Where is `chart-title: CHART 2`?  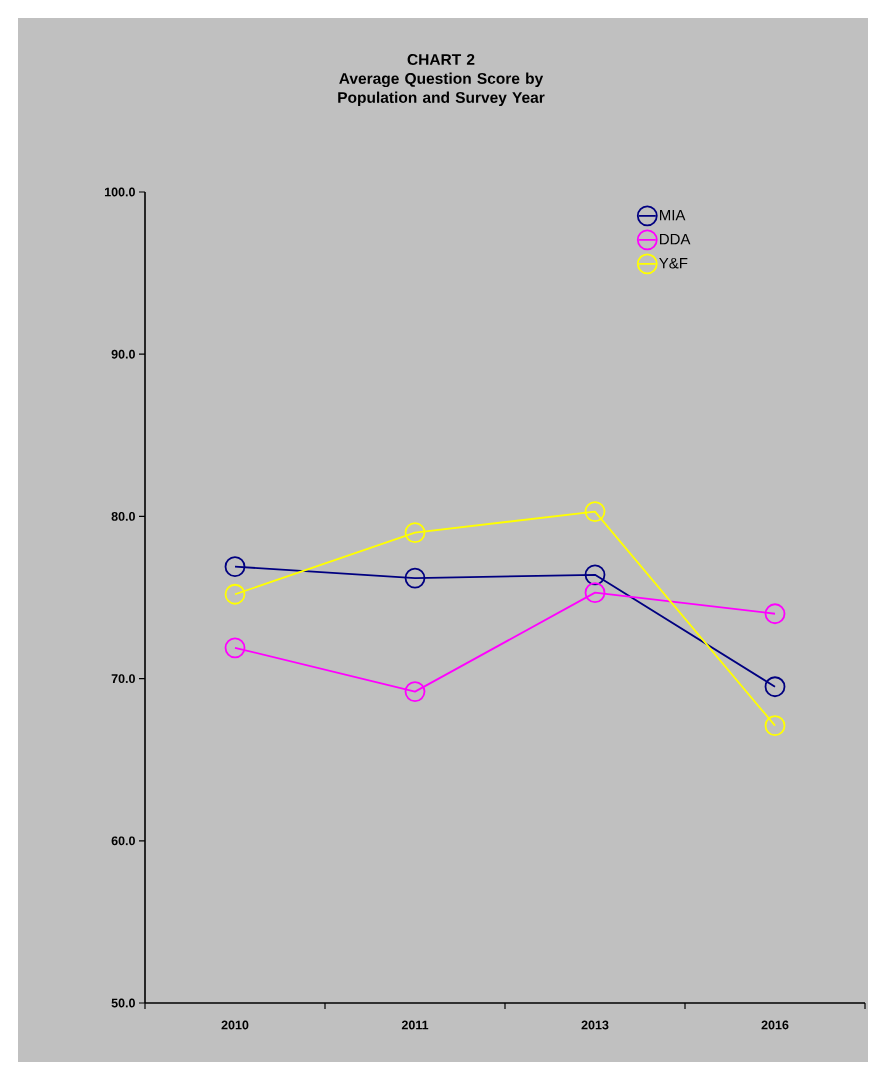
chart-title: CHART 2 is located at coordinates (441, 59).